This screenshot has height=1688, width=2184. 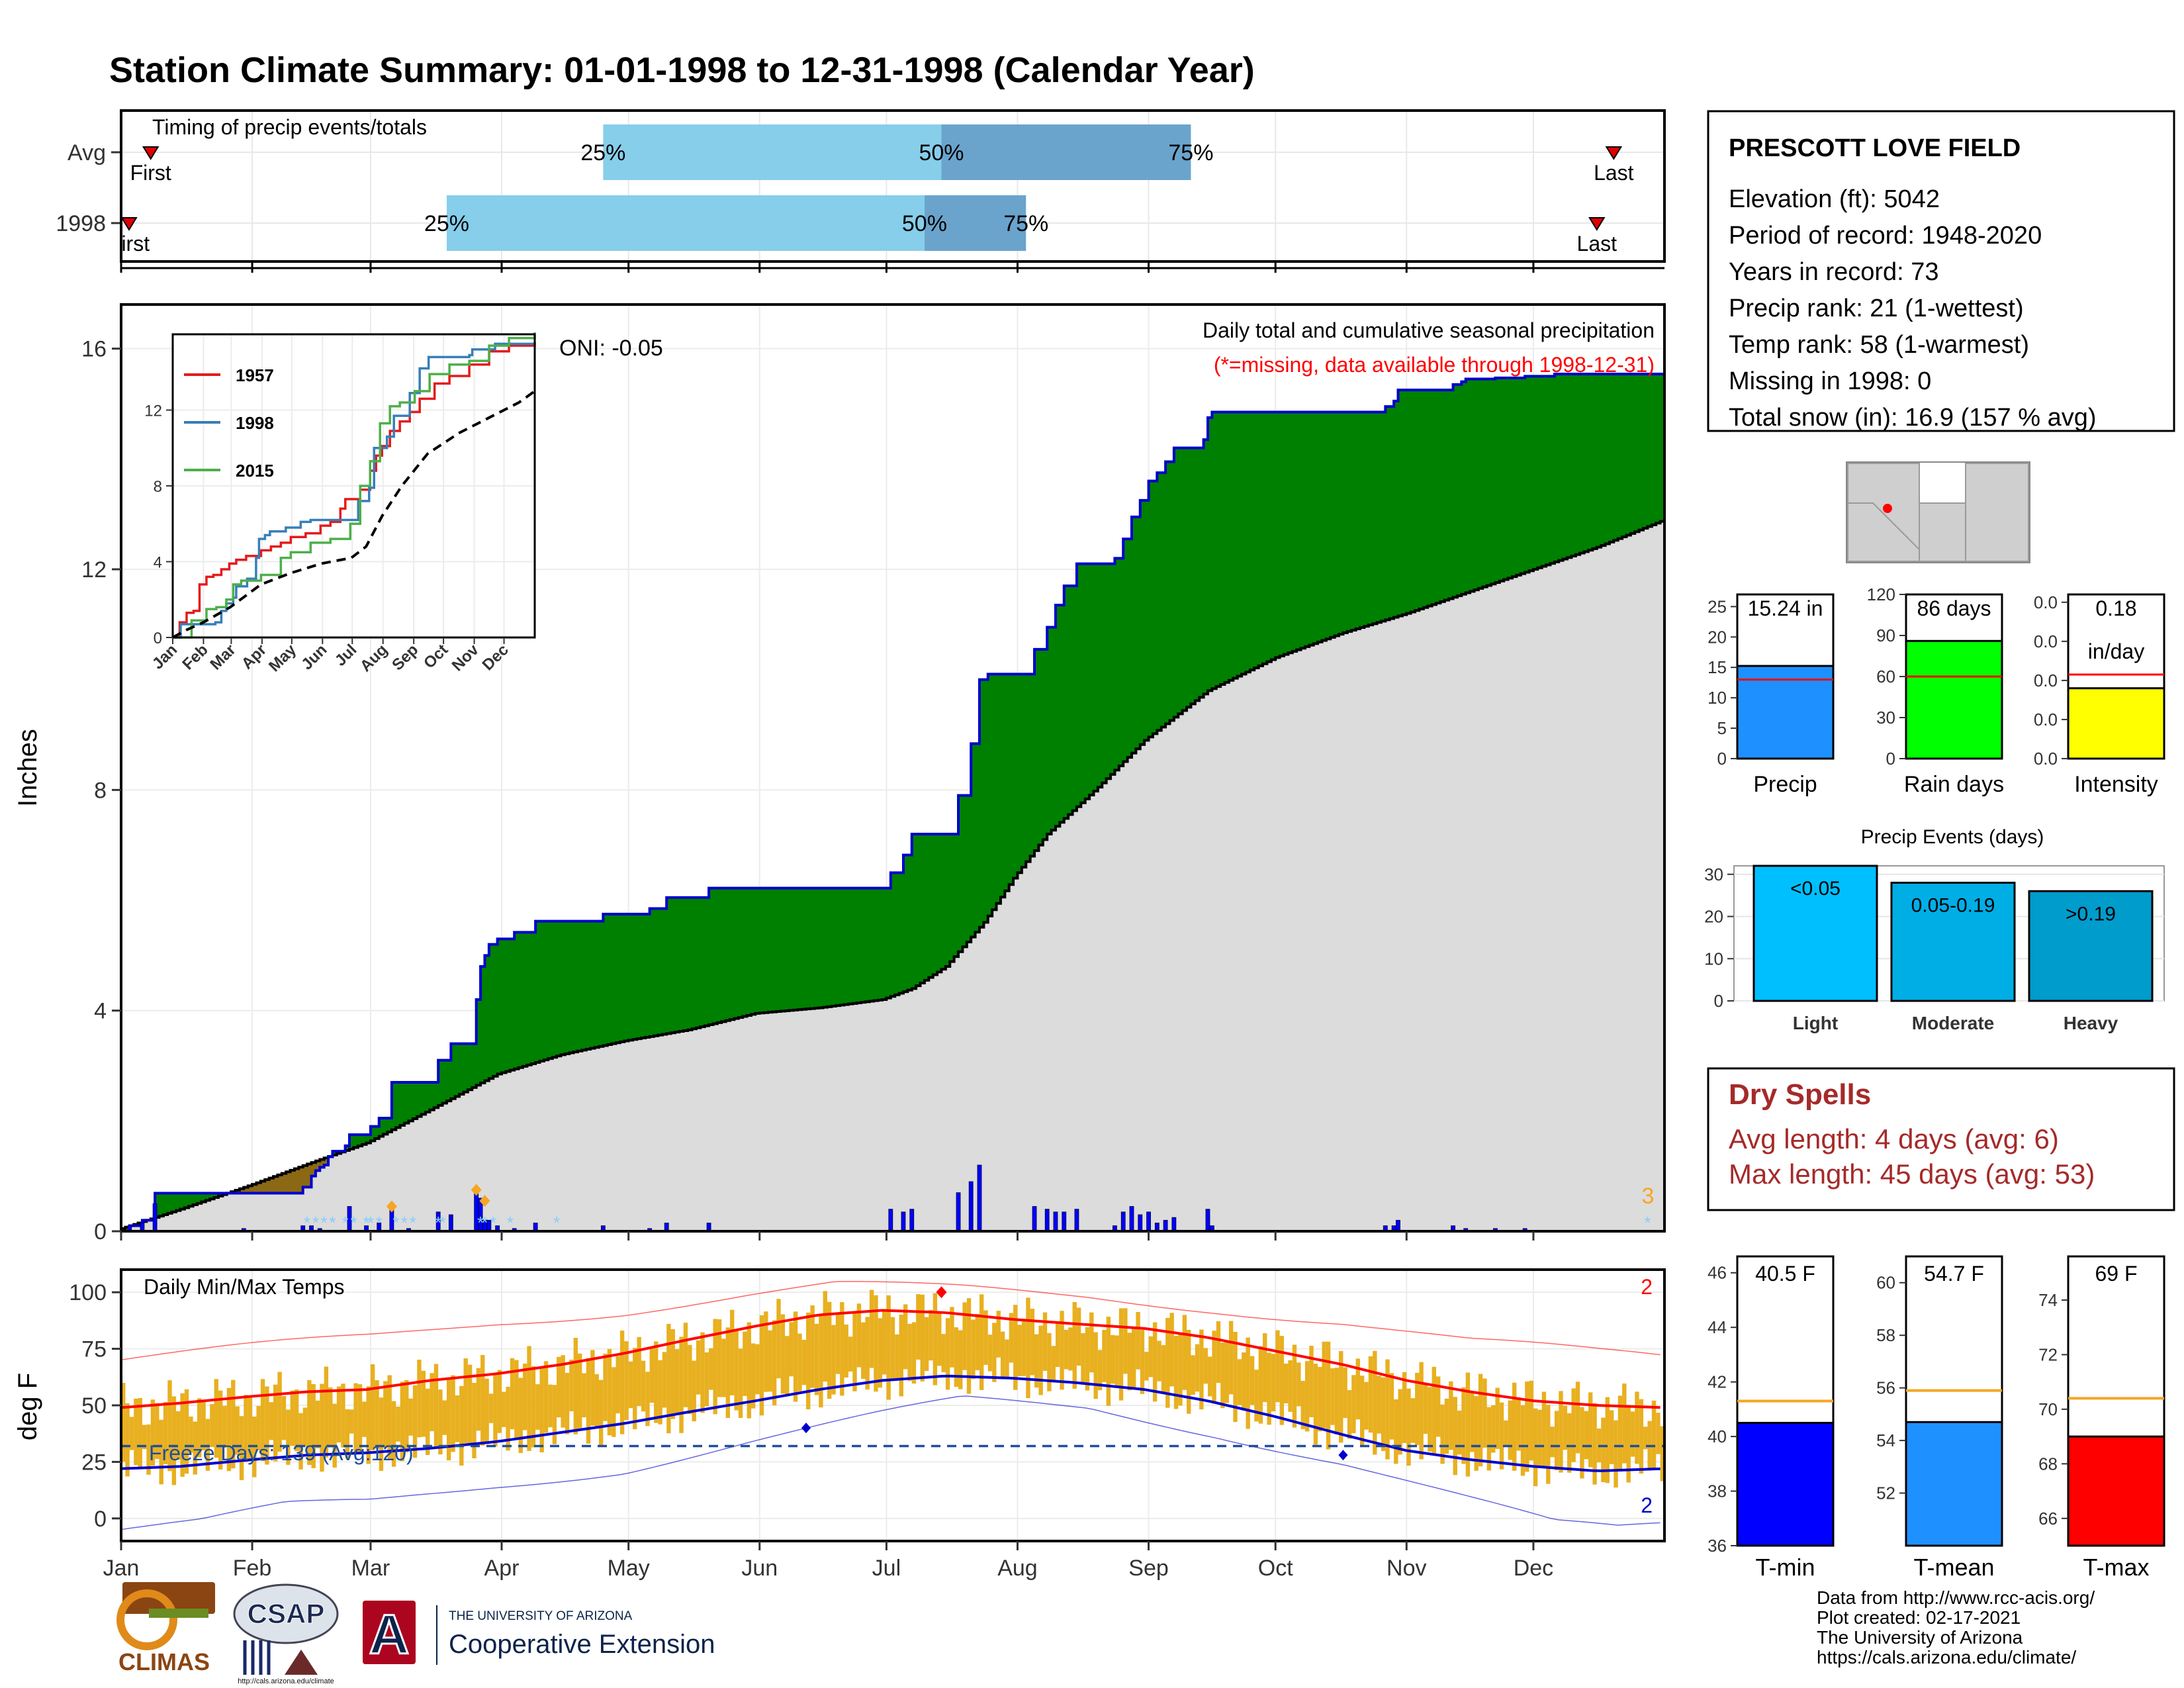 I want to click on climas-logo-stripe, so click(x=178, y=1614).